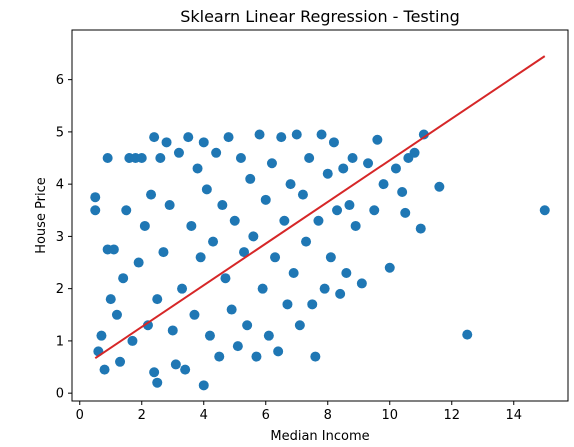 This screenshot has width=574, height=447. I want to click on x-tick-label: 6, so click(266, 415).